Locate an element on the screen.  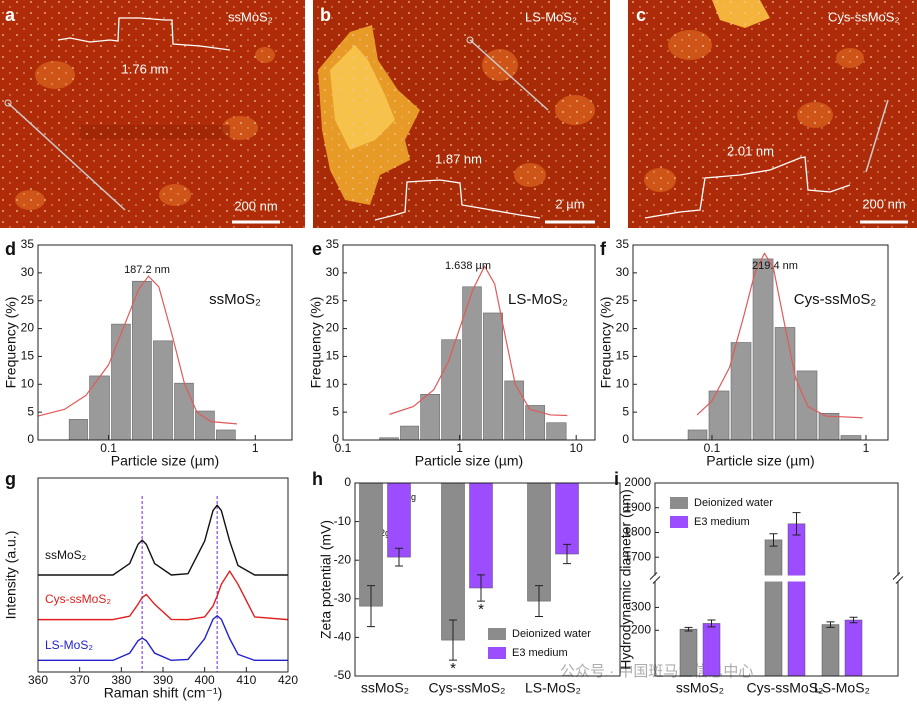
spectrum-line is located at coordinates (163, 540).